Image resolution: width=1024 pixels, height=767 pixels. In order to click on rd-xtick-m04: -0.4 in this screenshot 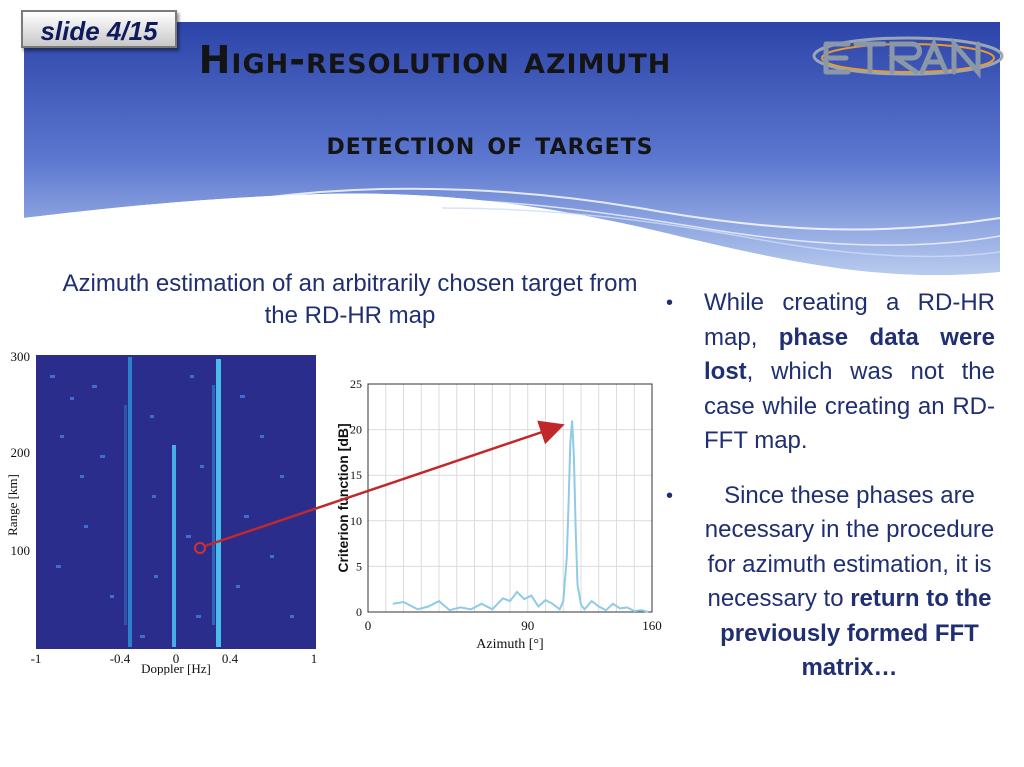, I will do `click(120, 658)`.